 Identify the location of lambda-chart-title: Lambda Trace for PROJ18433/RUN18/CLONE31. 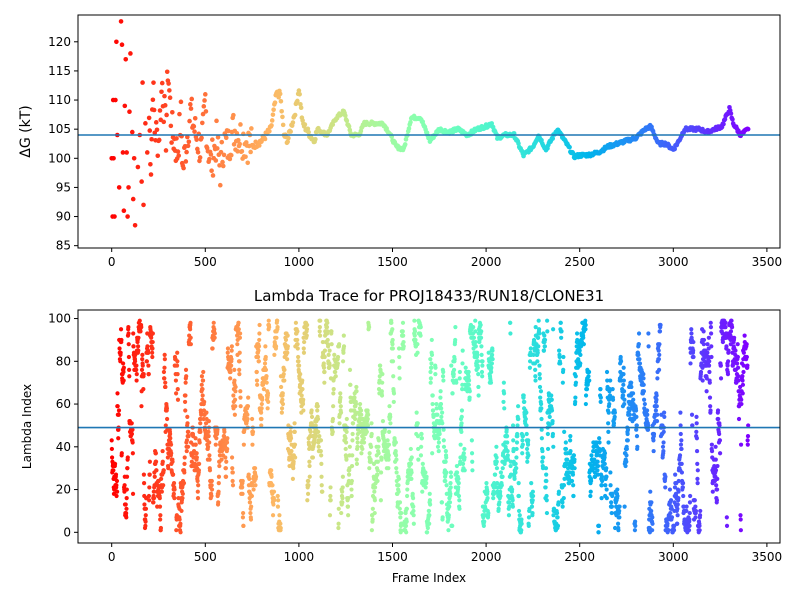
(429, 296).